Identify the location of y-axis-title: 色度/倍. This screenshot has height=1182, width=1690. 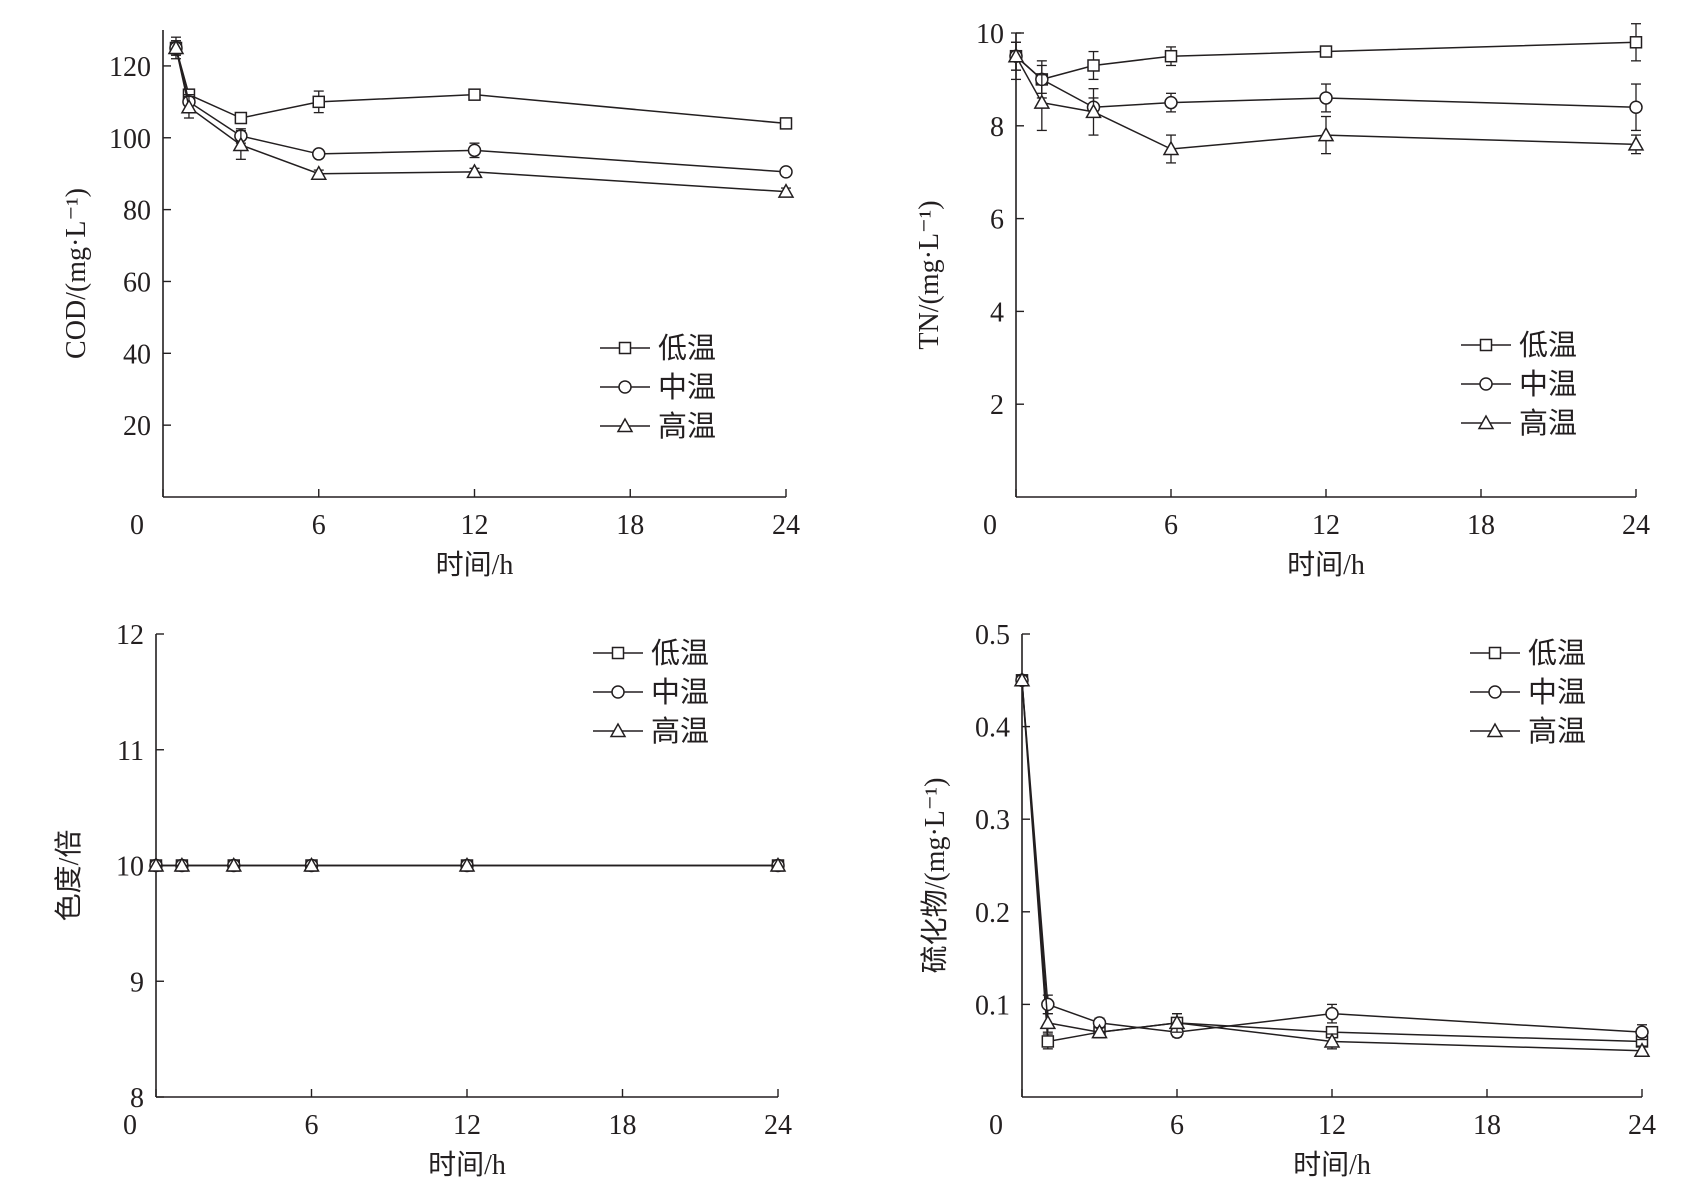
(69, 876).